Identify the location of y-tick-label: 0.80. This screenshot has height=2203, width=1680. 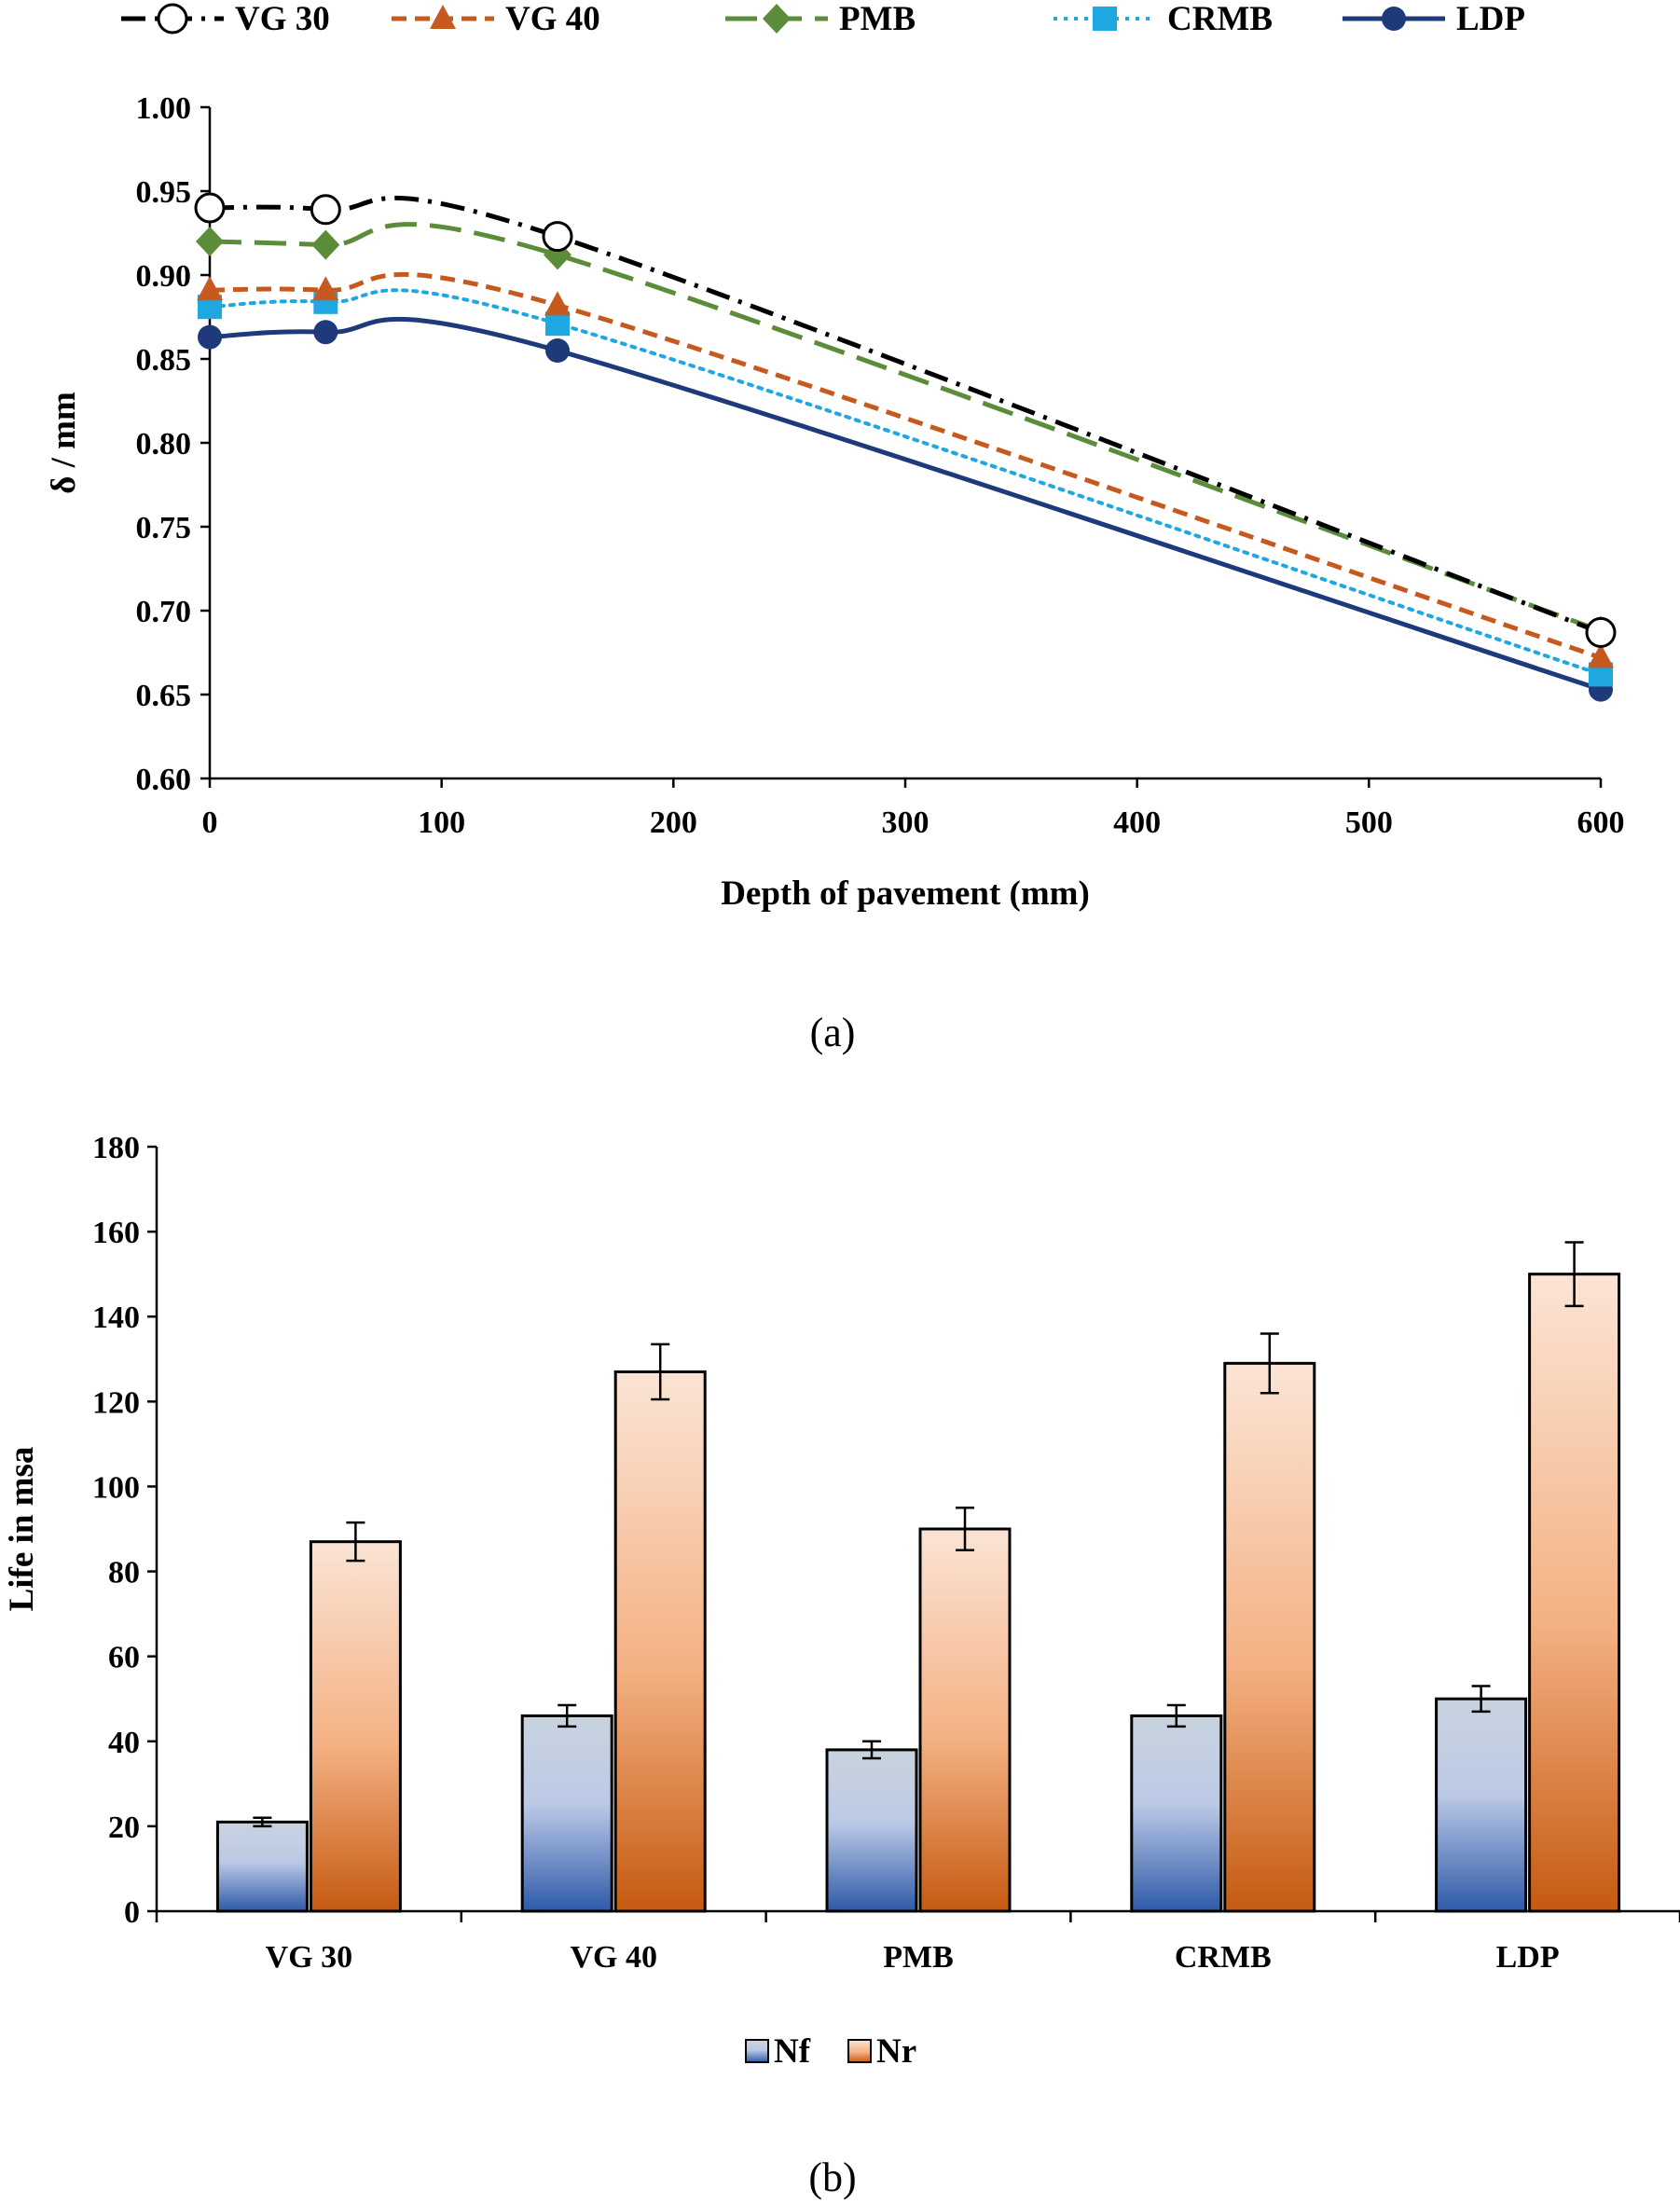
(164, 444).